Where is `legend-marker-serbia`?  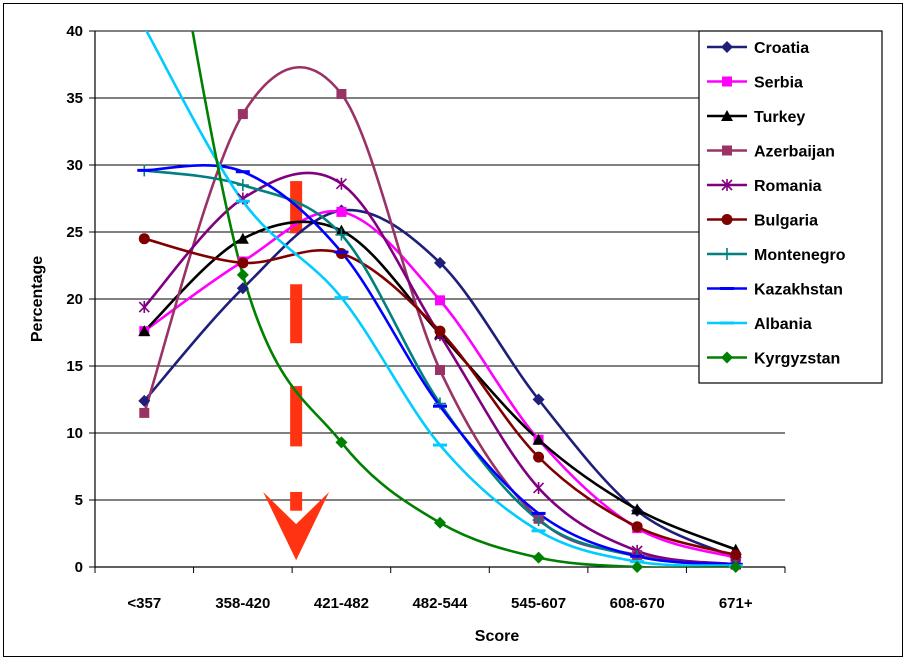
legend-marker-serbia is located at coordinates (727, 81).